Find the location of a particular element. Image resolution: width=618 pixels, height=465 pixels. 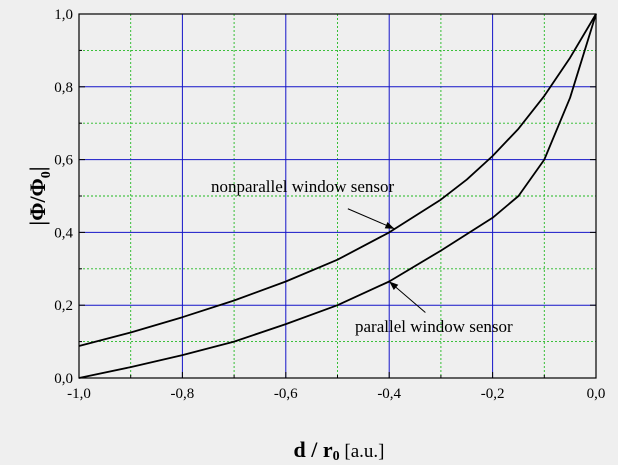

y-tick-label: 0,2 is located at coordinates (63, 306).